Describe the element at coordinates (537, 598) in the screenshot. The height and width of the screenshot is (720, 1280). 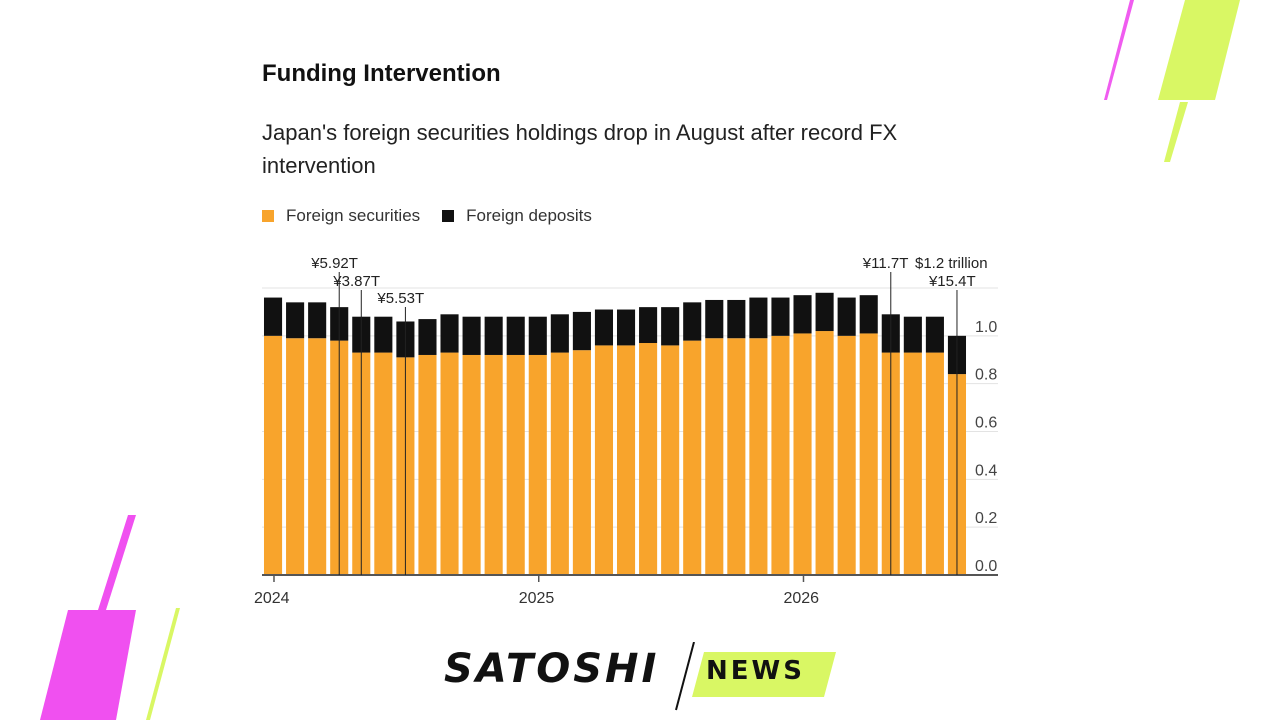
I see `x-tick-label: 2025` at that location.